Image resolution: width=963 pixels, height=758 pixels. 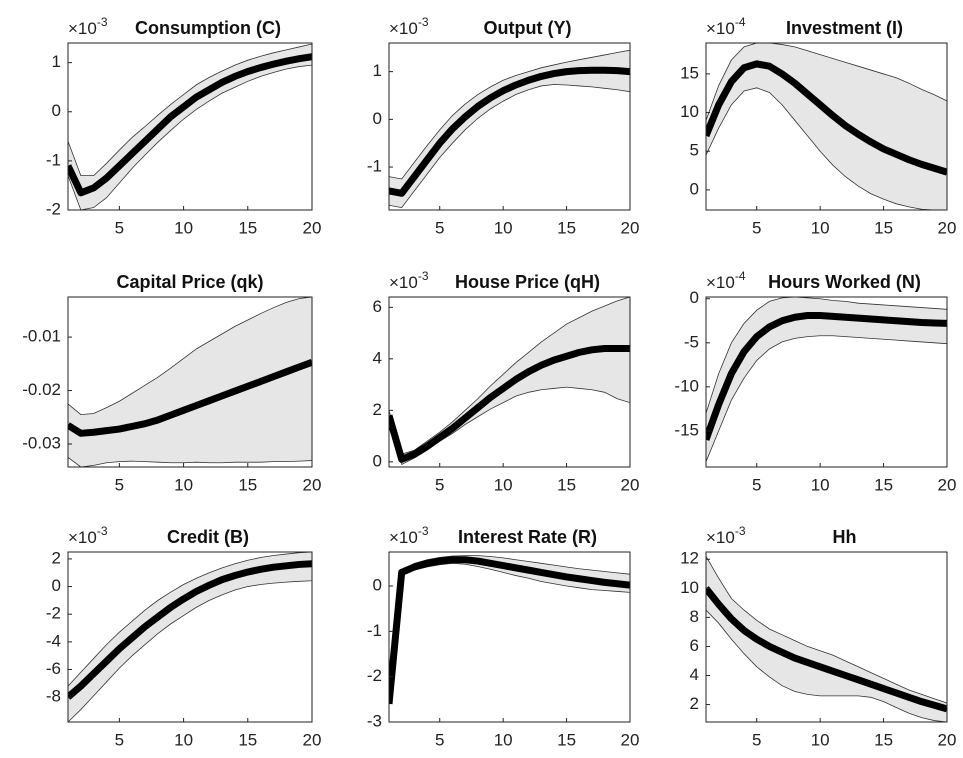 I want to click on panel: 5 10 15 20 -15 -10 -5 0 ×10⁻⁴ Hours Worked (N), so click(x=815, y=381).